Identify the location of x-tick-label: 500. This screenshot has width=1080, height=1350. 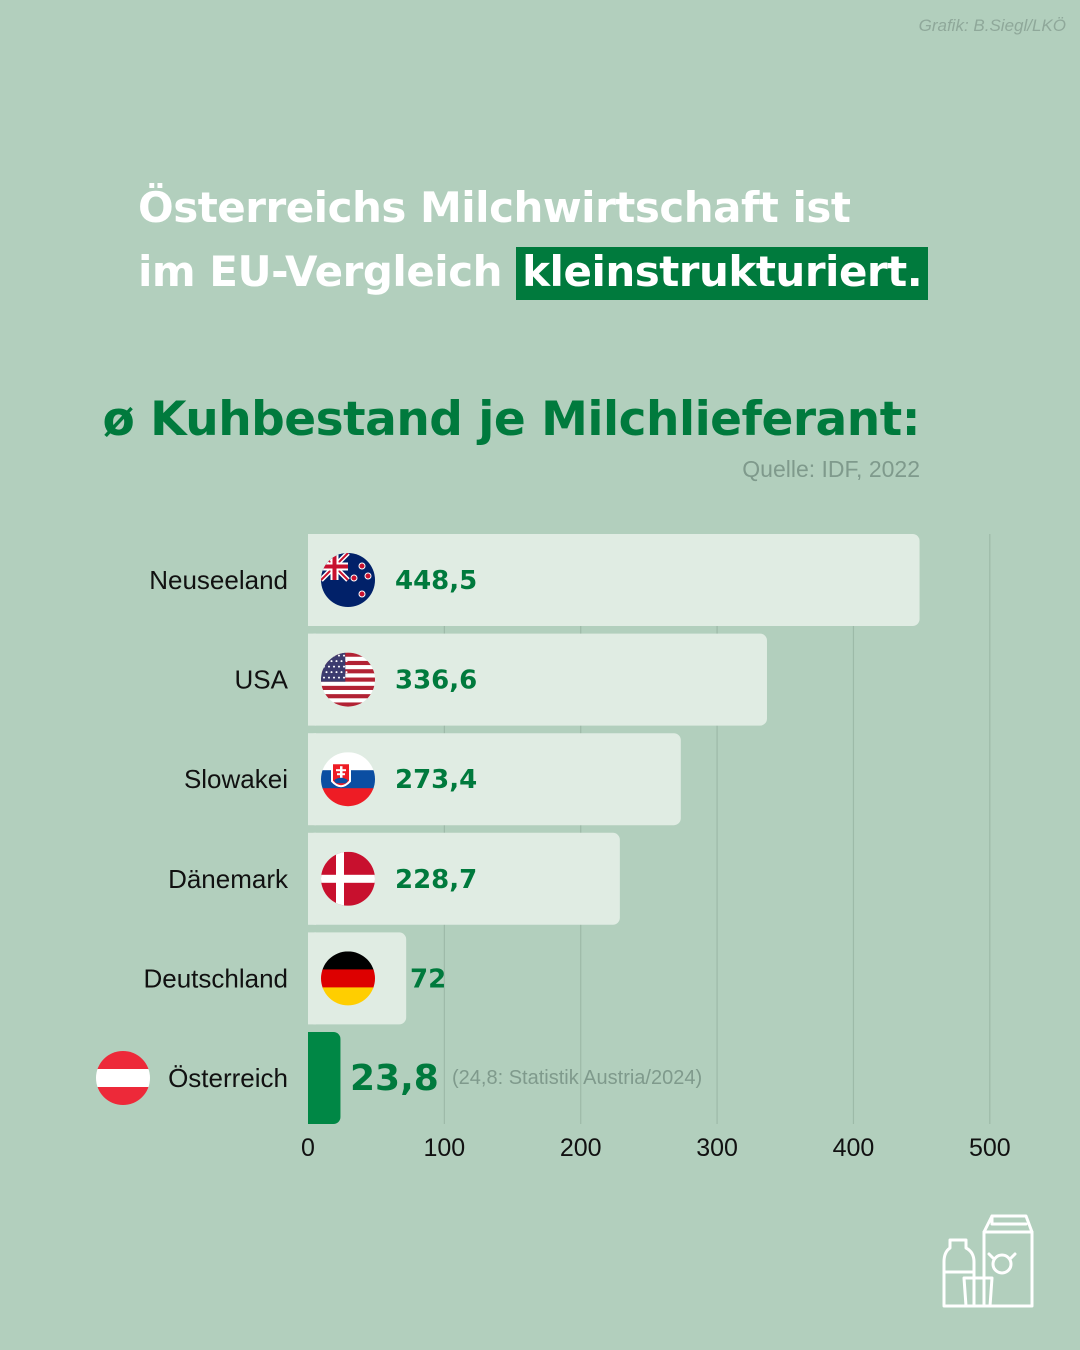
(990, 1148).